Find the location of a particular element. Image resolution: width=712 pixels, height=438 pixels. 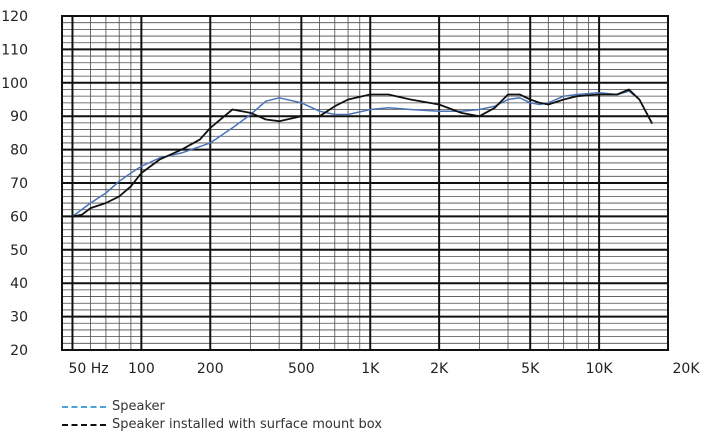

y-tick-label: 60 is located at coordinates (19, 217).